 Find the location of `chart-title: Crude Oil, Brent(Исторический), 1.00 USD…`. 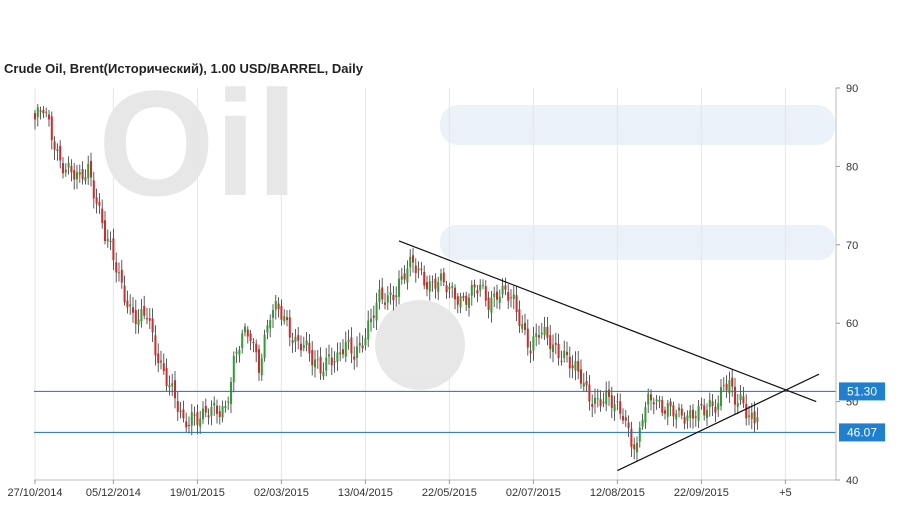

chart-title: Crude Oil, Brent(Исторический), 1.00 USD… is located at coordinates (183, 68).